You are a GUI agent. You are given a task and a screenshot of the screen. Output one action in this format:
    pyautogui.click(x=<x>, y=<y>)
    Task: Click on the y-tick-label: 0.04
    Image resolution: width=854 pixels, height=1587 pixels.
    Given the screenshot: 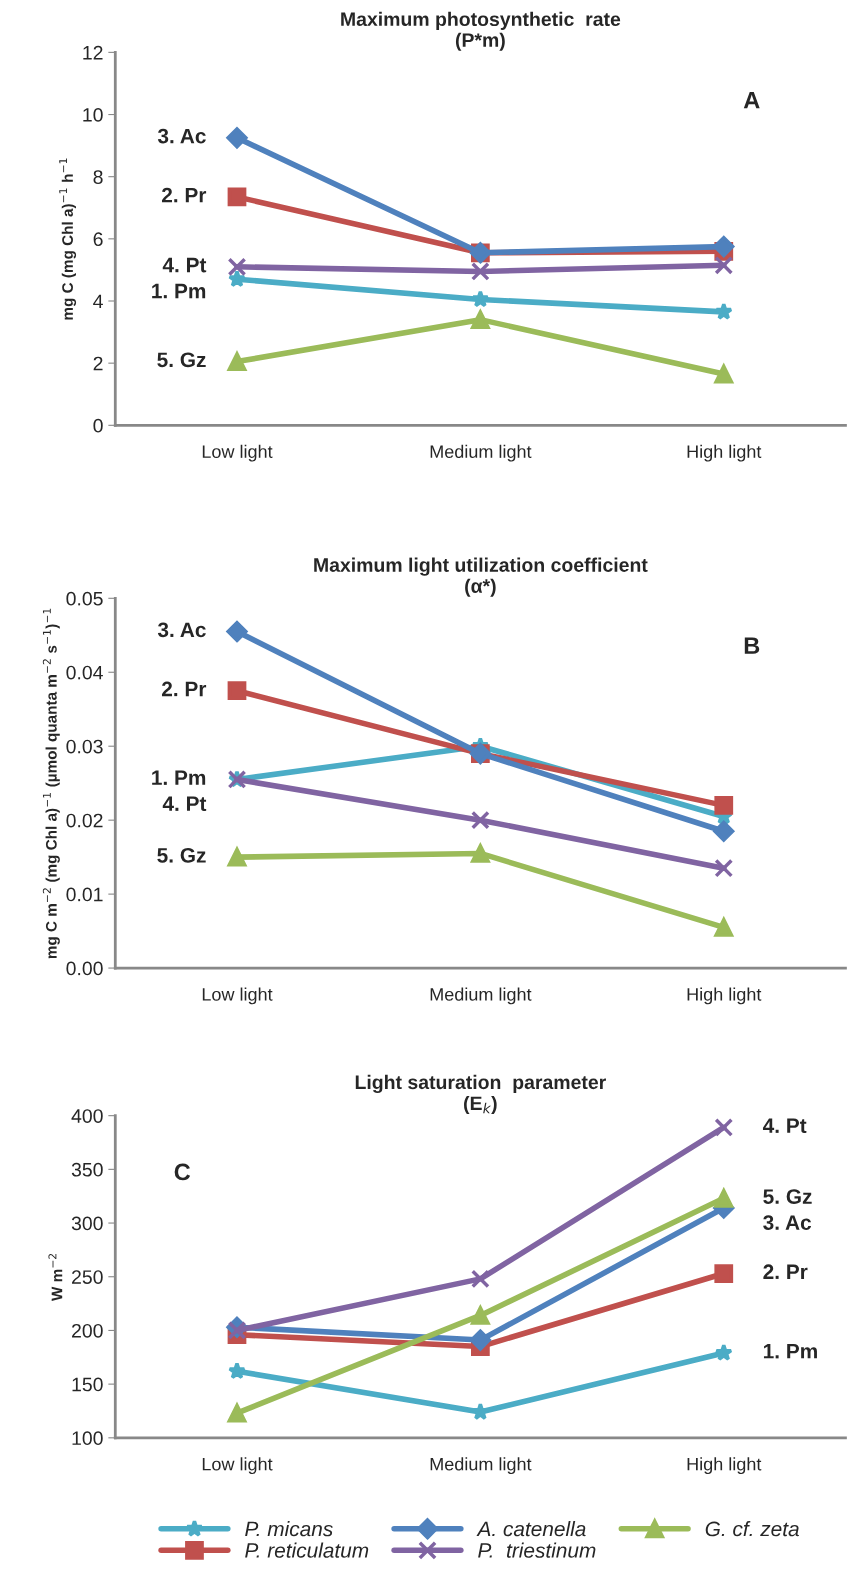 What is the action you would take?
    pyautogui.click(x=84, y=672)
    